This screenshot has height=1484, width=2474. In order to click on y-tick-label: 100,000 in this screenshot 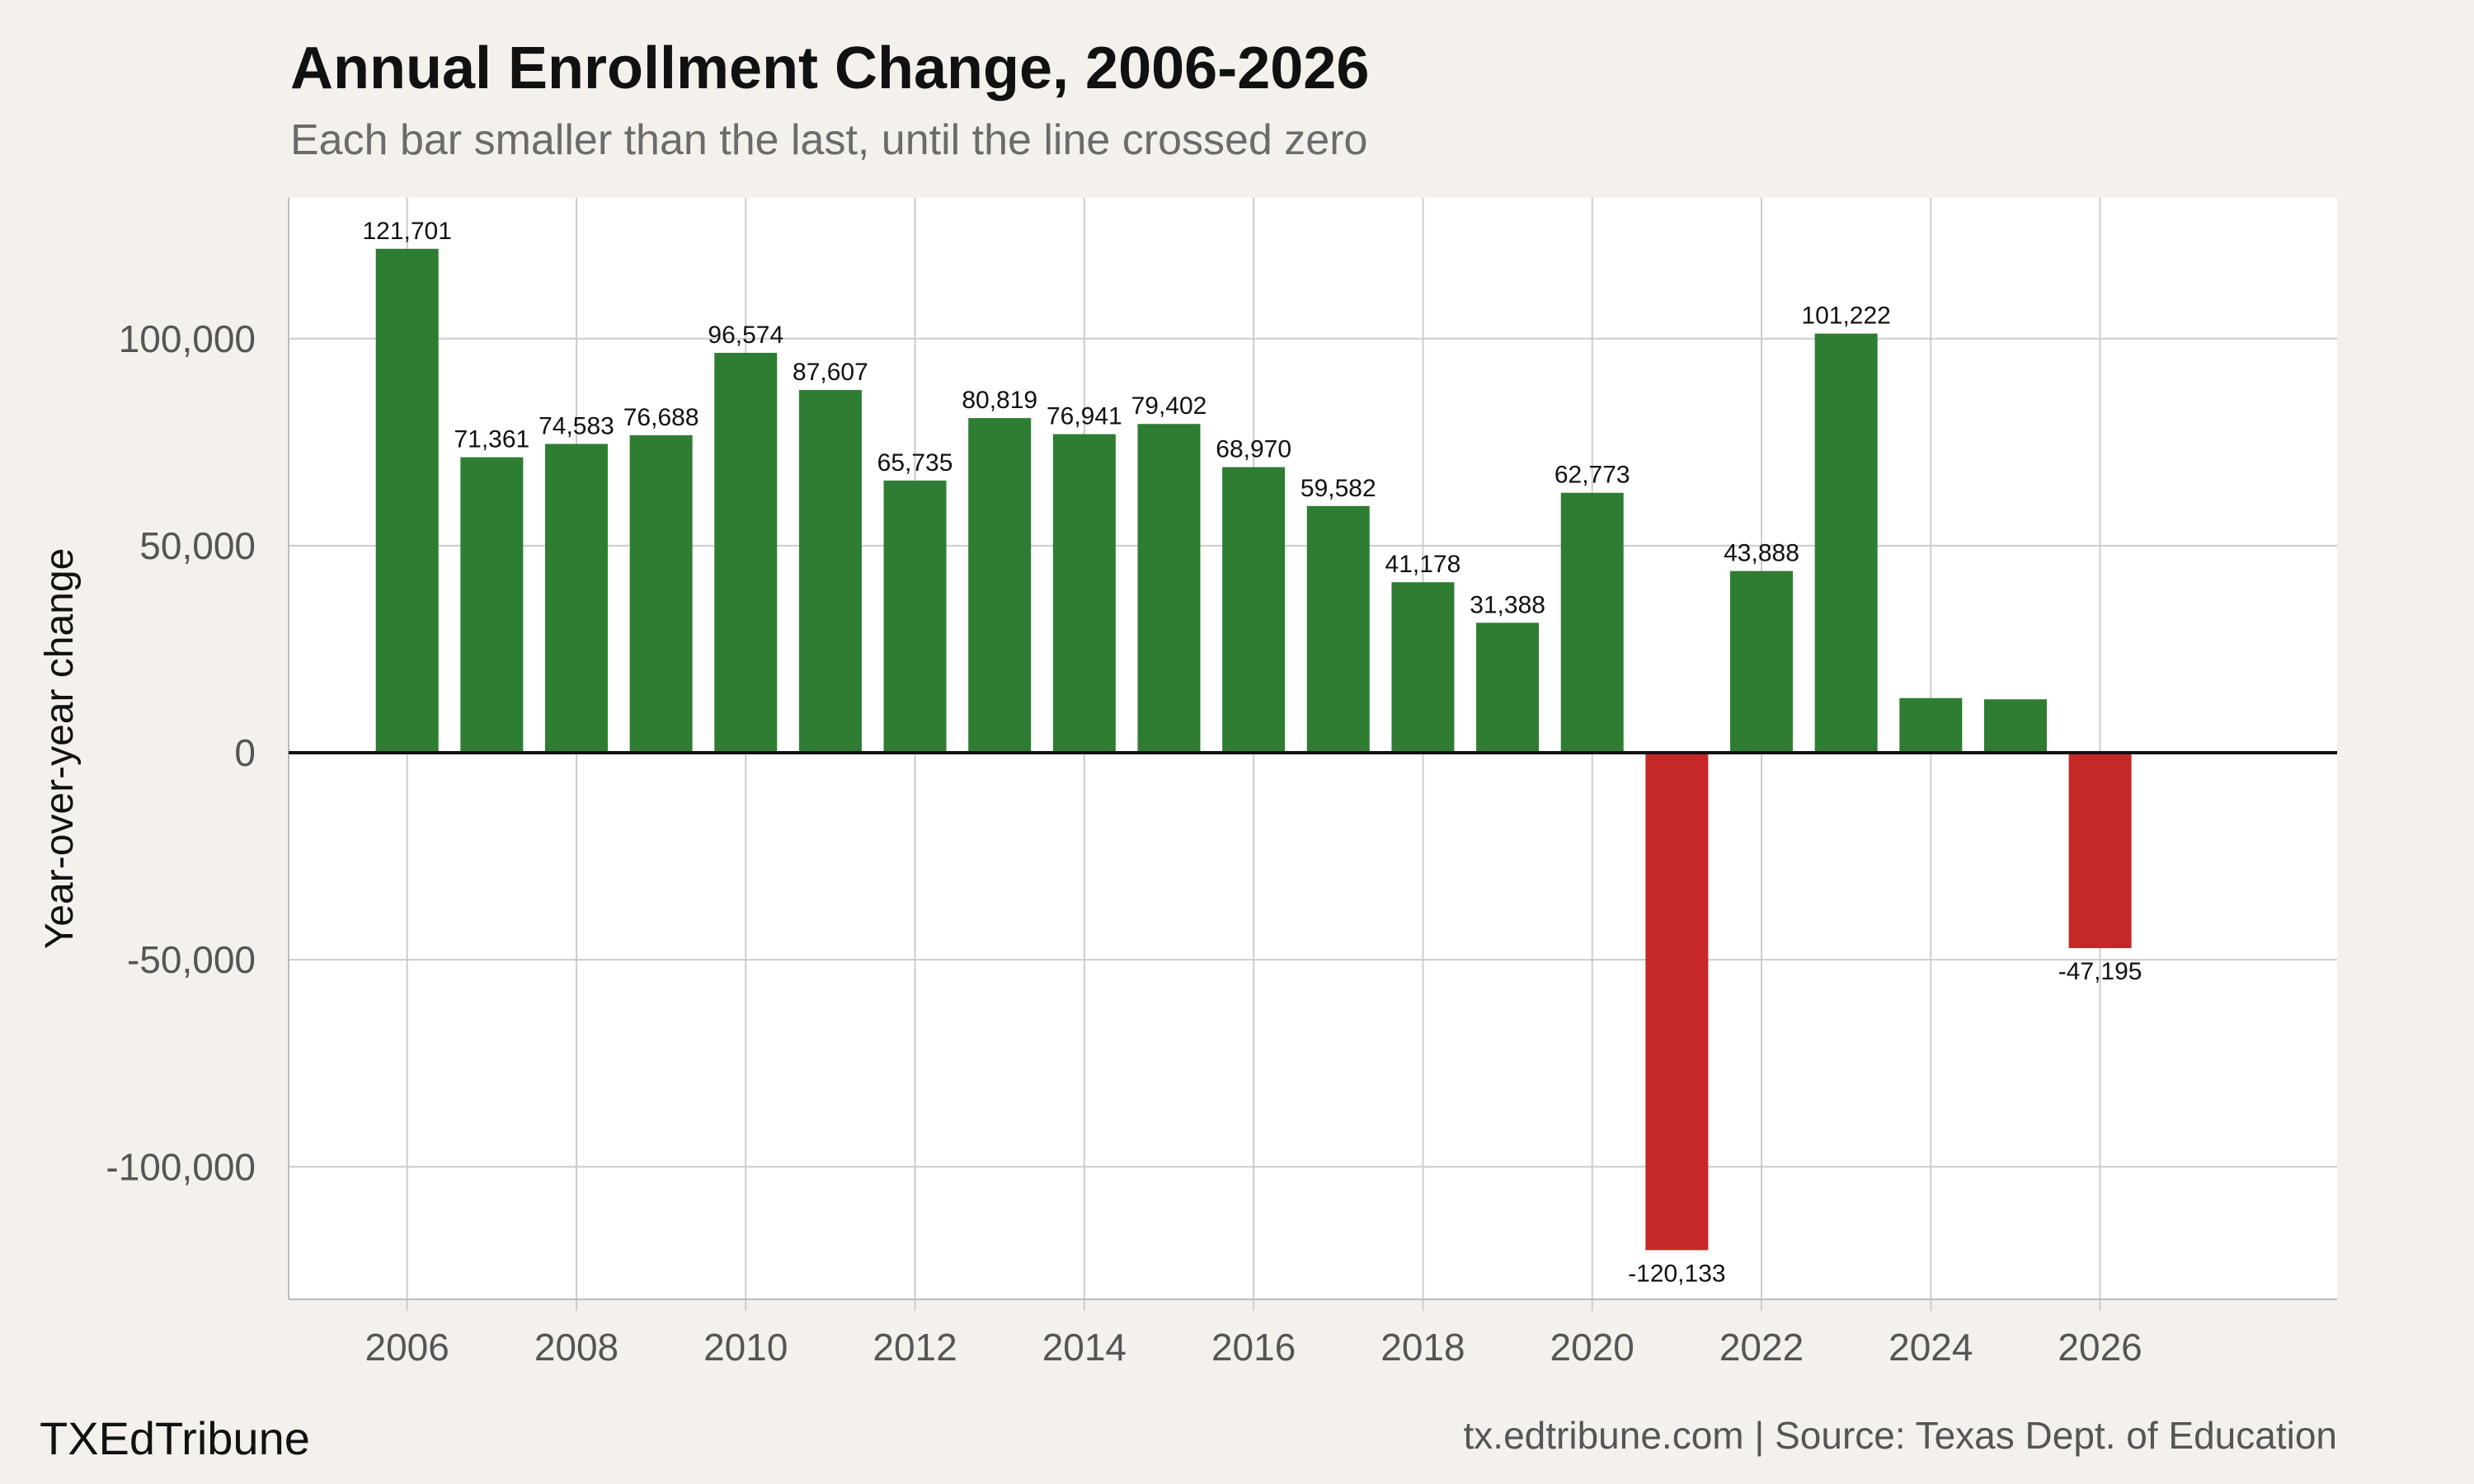, I will do `click(187, 338)`.